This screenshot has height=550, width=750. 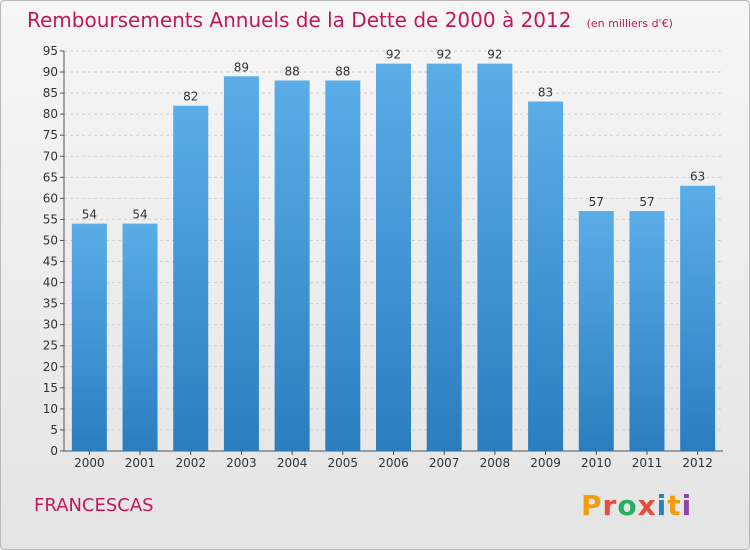 What do you see at coordinates (50, 93) in the screenshot?
I see `y-tick-label: 85` at bounding box center [50, 93].